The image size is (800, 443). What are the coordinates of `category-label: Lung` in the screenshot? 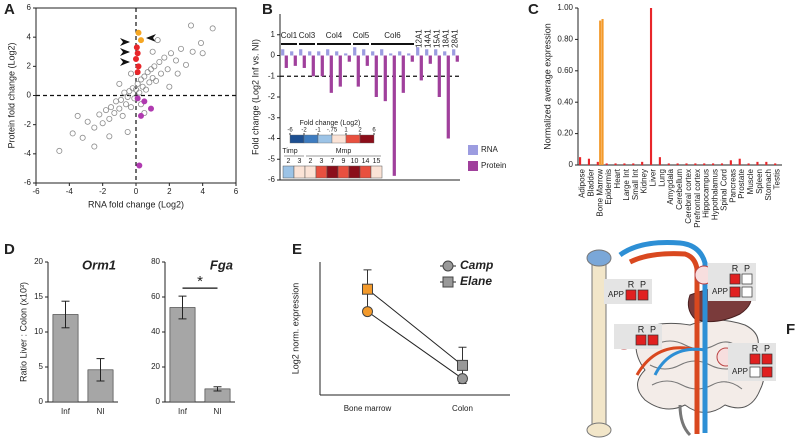 It's located at (661, 178).